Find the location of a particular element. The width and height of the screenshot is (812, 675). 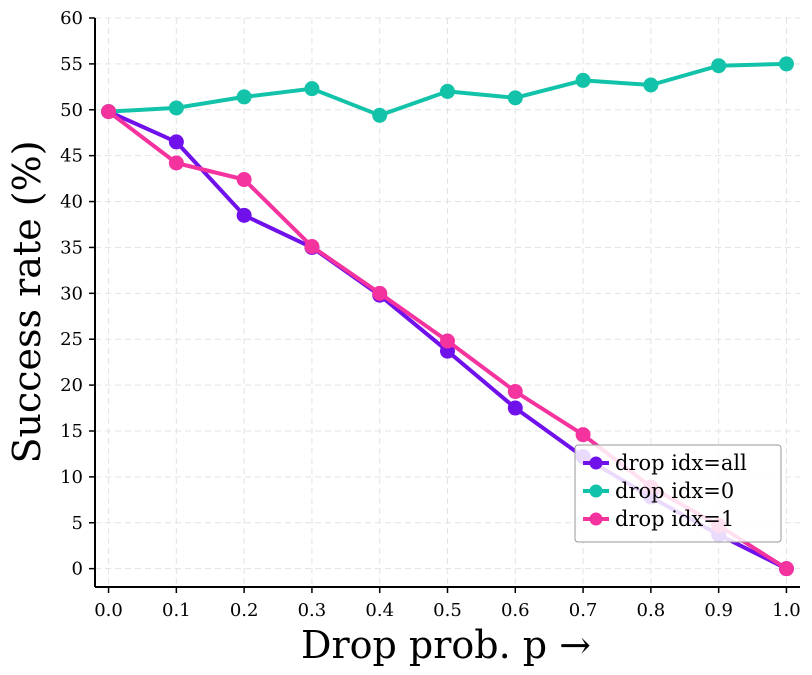

x-tick-label: 0.7 is located at coordinates (583, 610).